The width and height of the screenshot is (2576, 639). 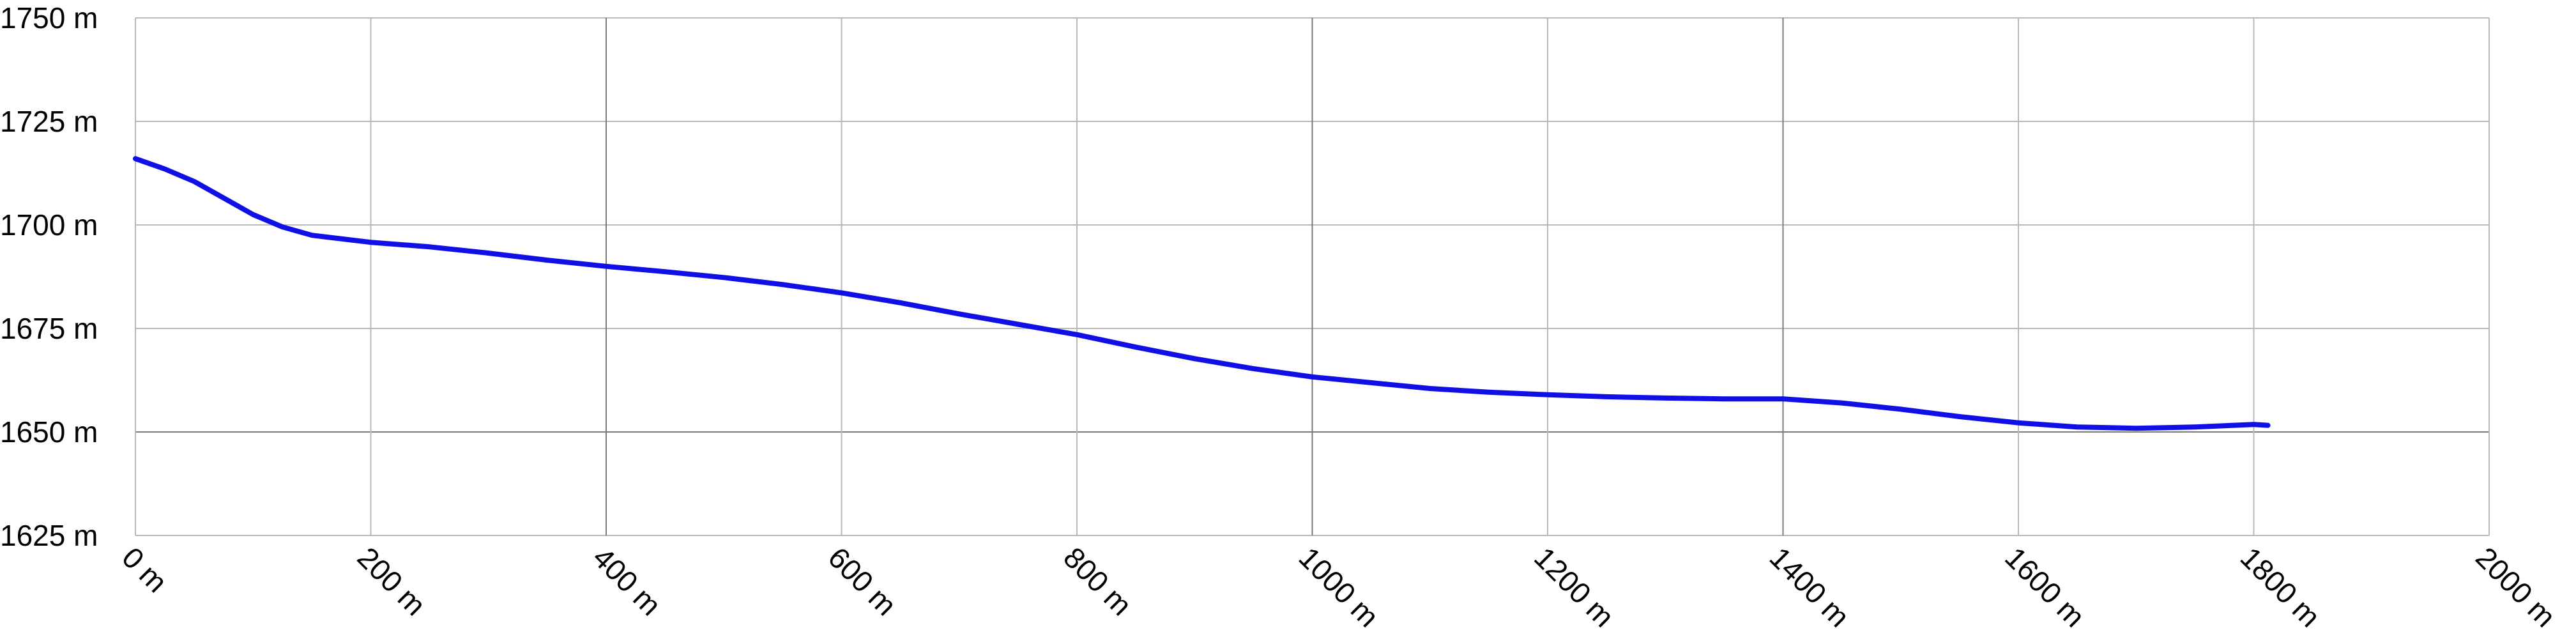 What do you see at coordinates (49, 225) in the screenshot?
I see `y-tick-label: 1700 m` at bounding box center [49, 225].